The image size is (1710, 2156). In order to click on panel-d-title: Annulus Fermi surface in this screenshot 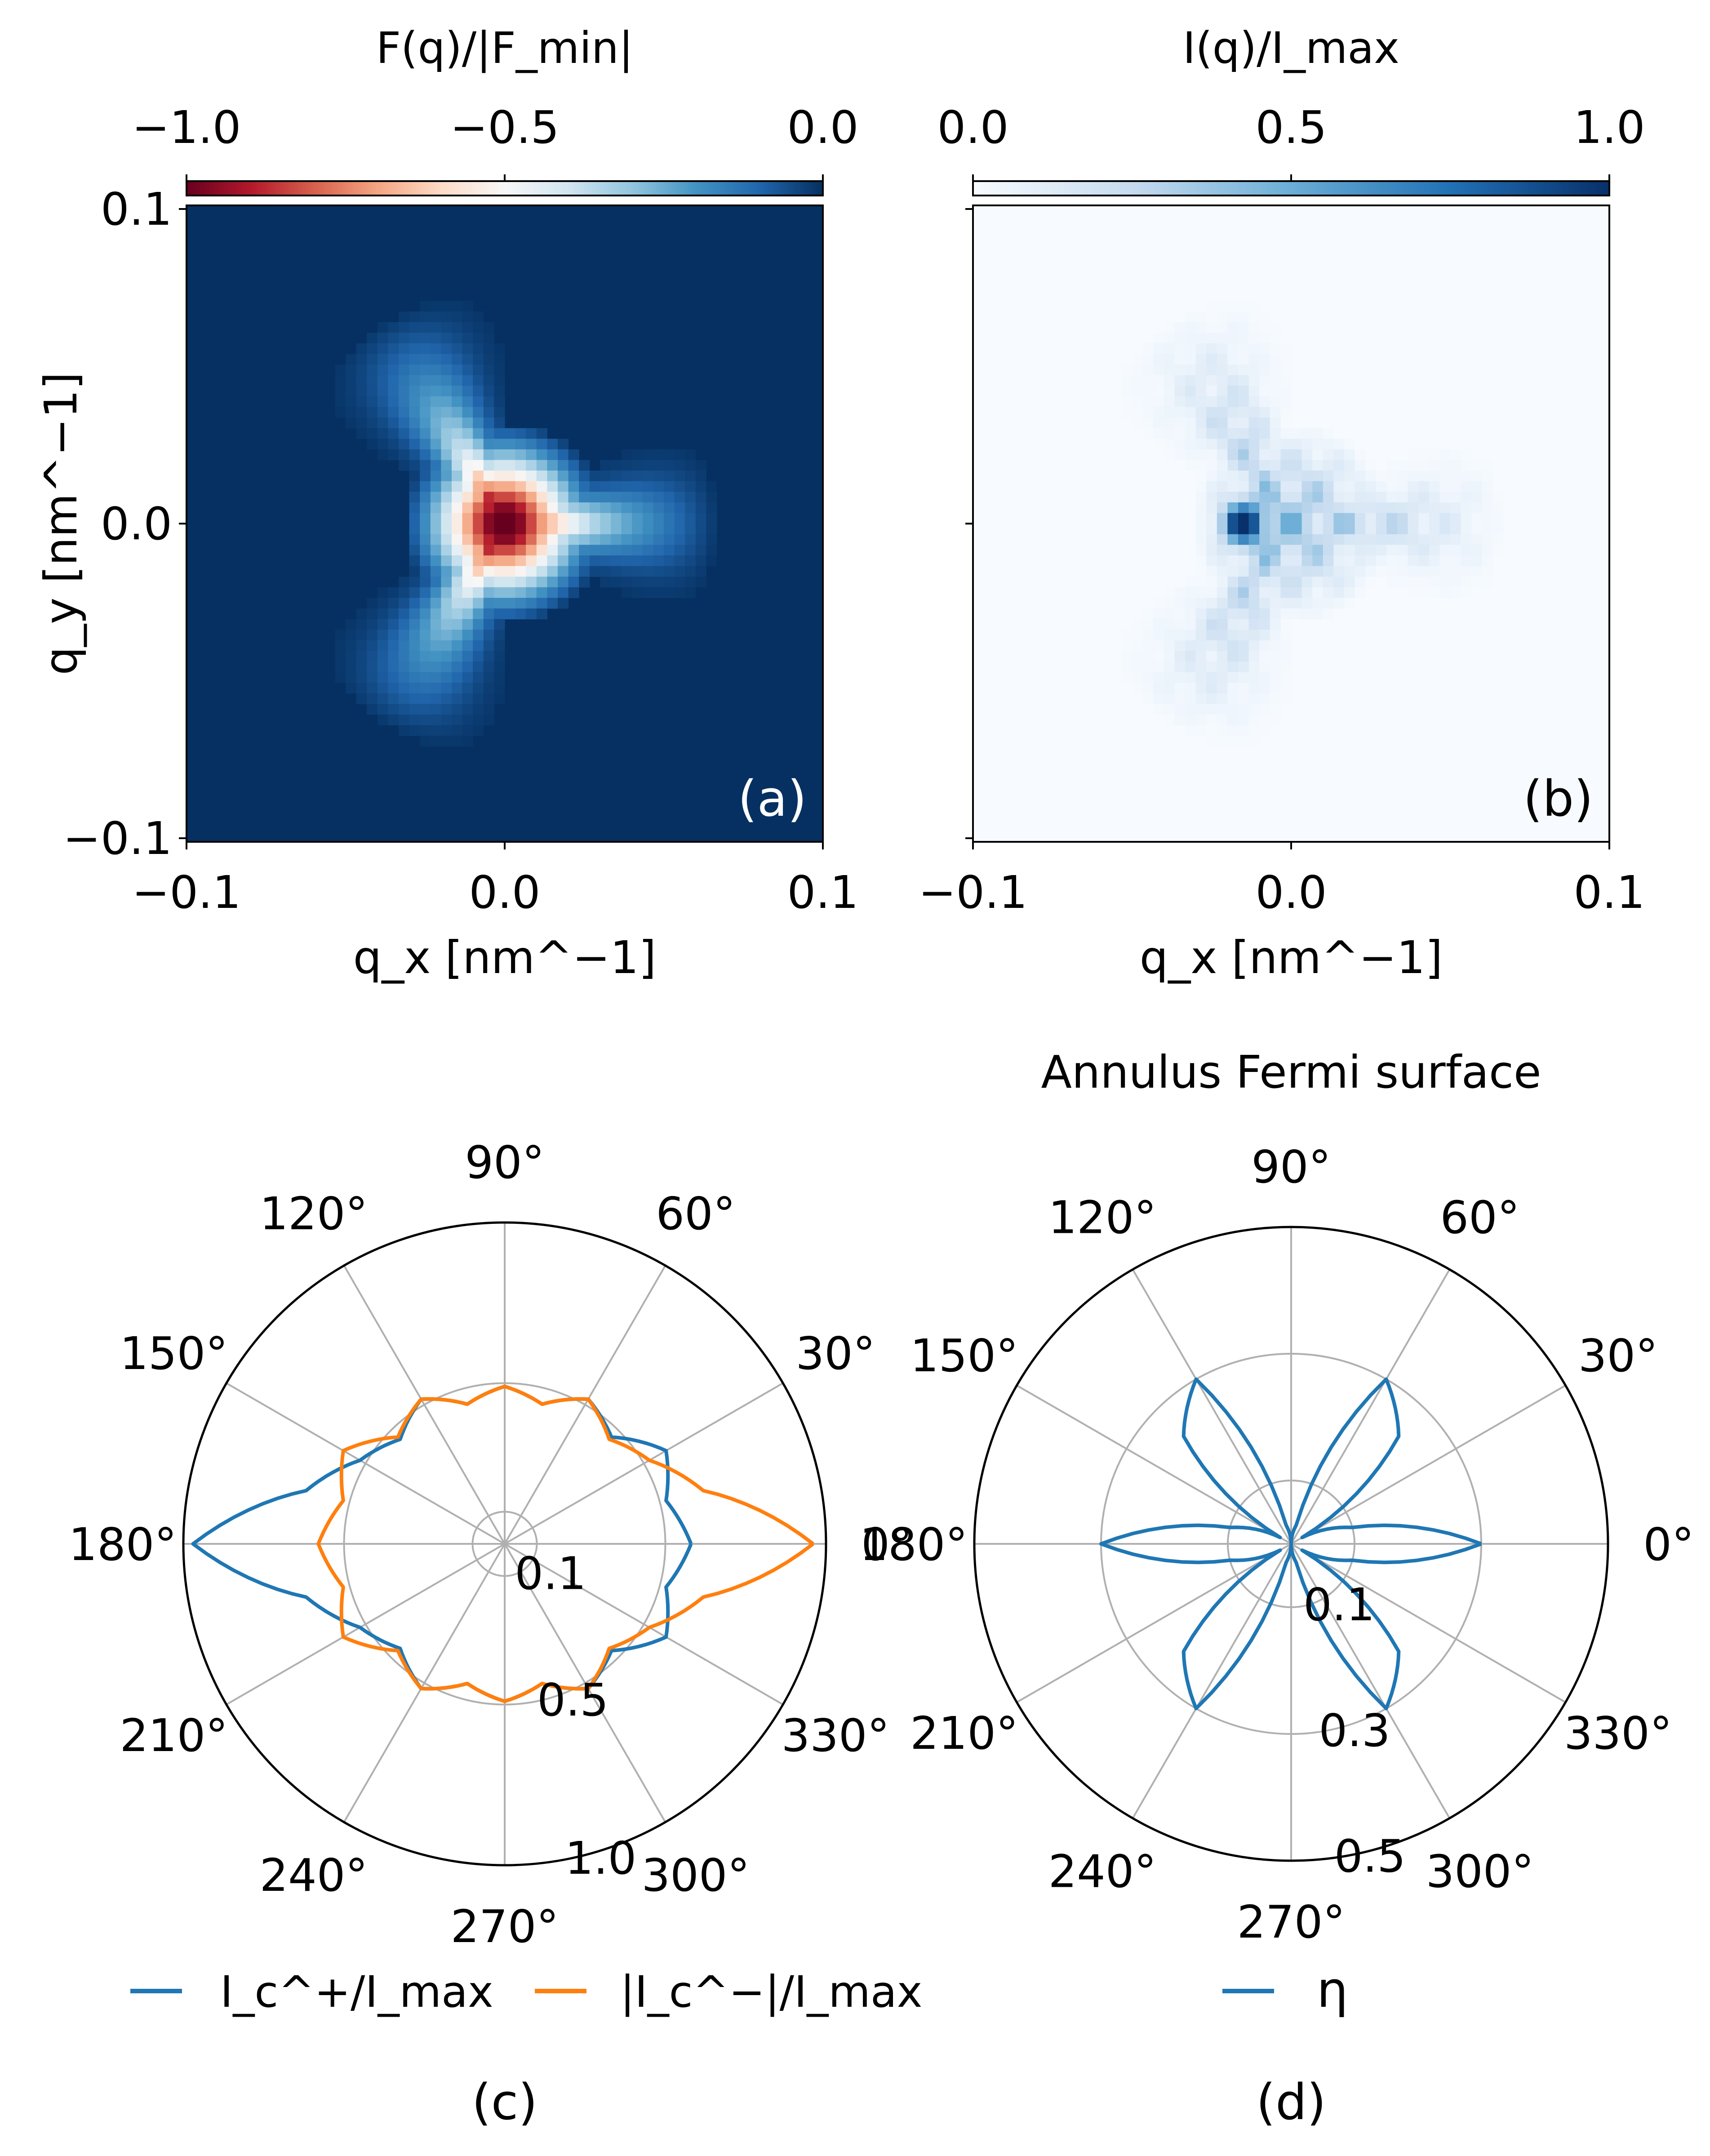, I will do `click(1291, 1072)`.